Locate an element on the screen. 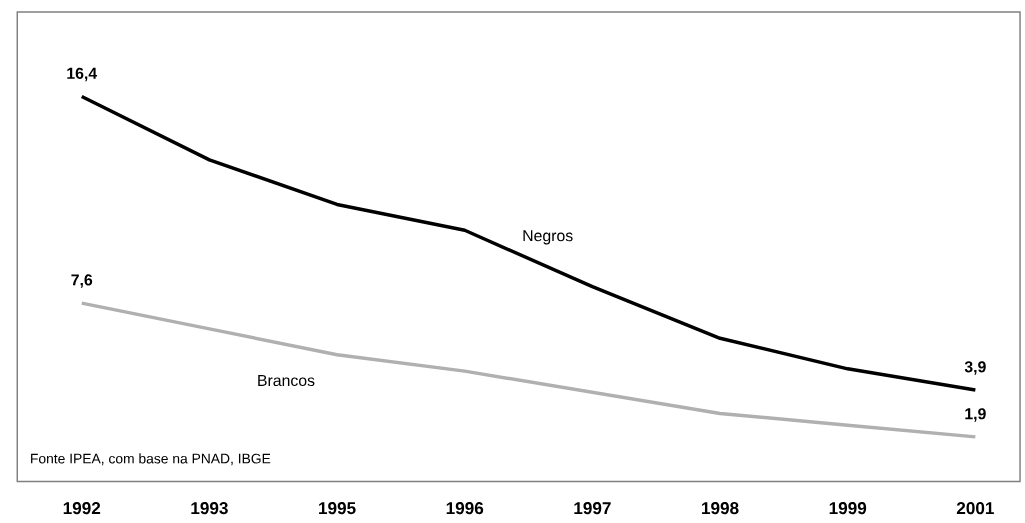 This screenshot has height=523, width=1025. x-tick-label: 1998 is located at coordinates (720, 508).